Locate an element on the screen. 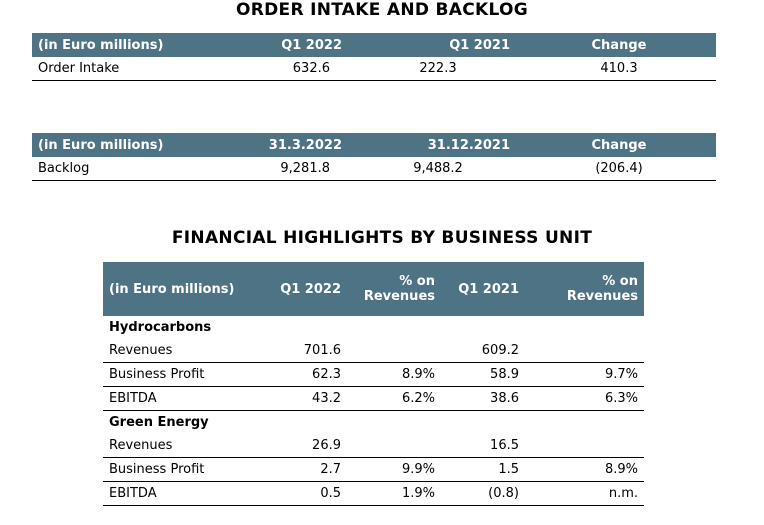  cell-value: (0.8) is located at coordinates (483, 493).